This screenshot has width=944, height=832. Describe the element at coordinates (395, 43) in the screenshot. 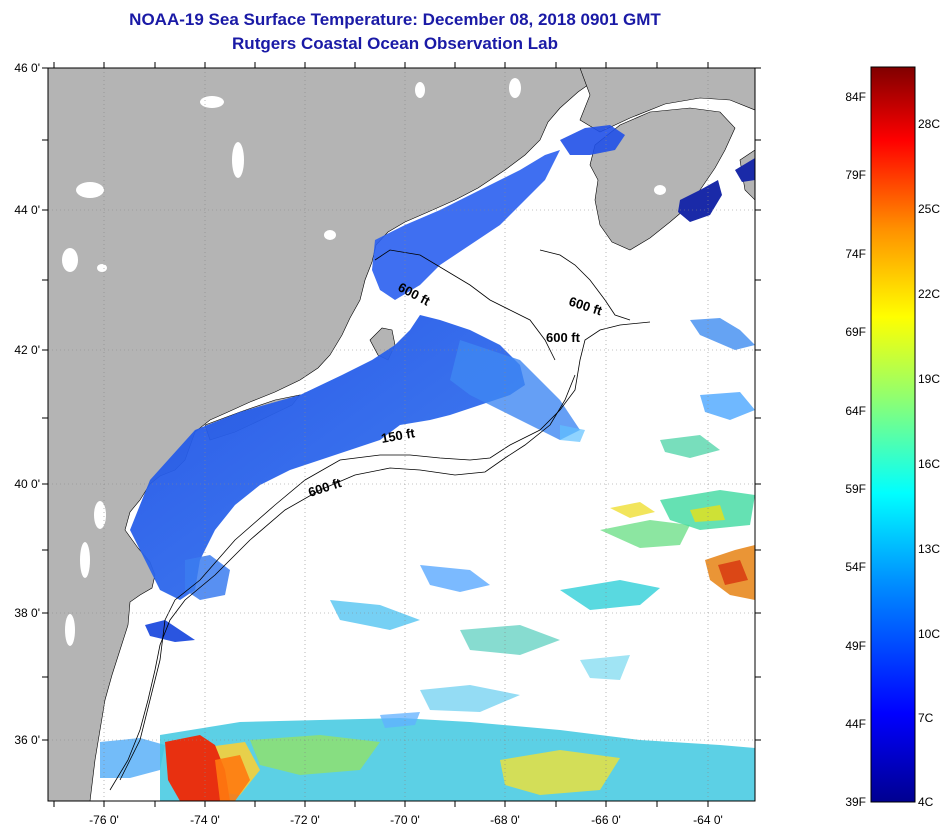

I see `map-subtitle: Rutgers Coastal Ocean Observation Lab` at that location.